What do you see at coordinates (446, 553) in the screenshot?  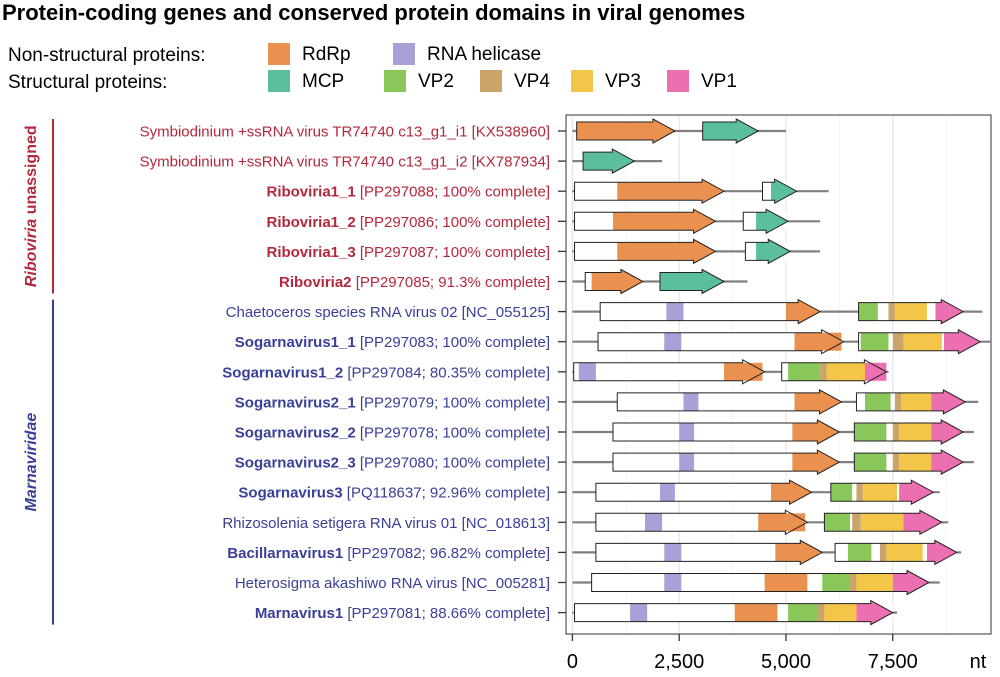 I see `genome-name-rest: [PP297082; 96.82% complete]` at bounding box center [446, 553].